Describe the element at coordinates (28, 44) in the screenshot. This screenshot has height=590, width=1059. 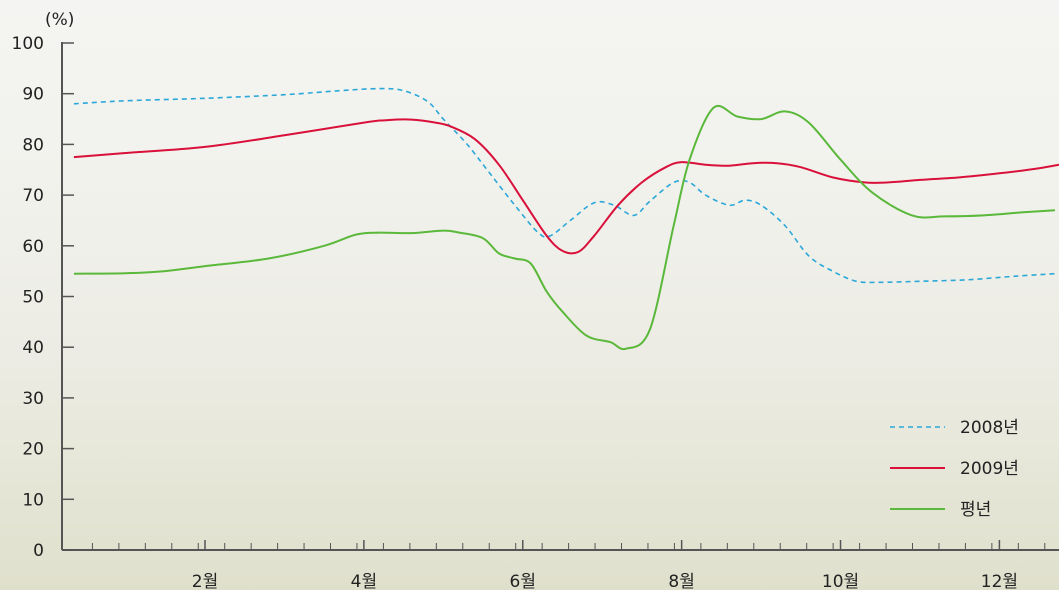
I see `y-tick-label: 100` at that location.